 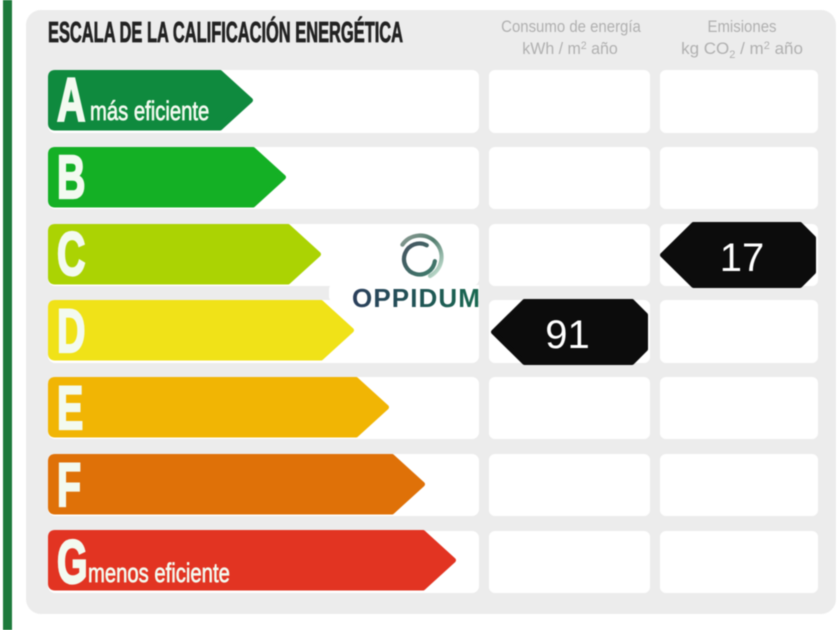 What do you see at coordinates (742, 258) in the screenshot?
I see `svg-text: 17` at bounding box center [742, 258].